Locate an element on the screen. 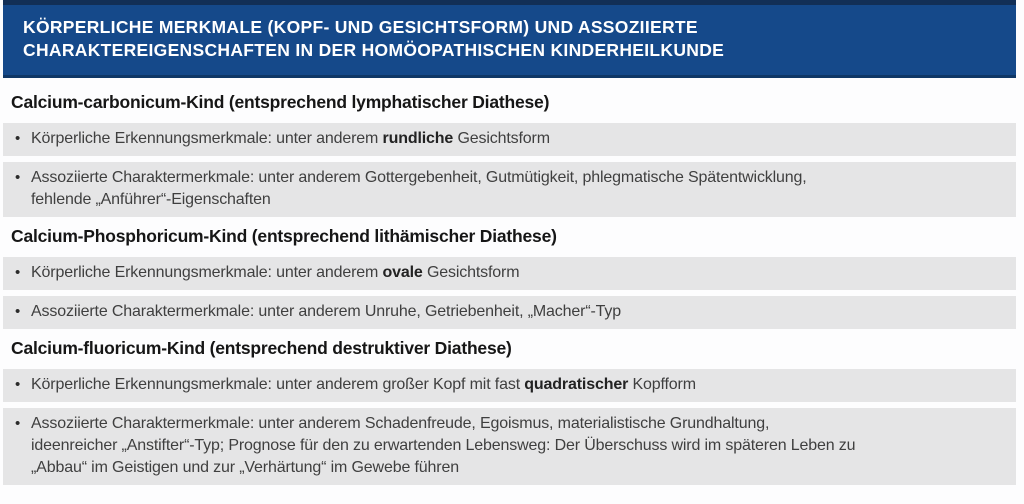 The height and width of the screenshot is (504, 1024). text-segment-bold: rundliche is located at coordinates (418, 138).